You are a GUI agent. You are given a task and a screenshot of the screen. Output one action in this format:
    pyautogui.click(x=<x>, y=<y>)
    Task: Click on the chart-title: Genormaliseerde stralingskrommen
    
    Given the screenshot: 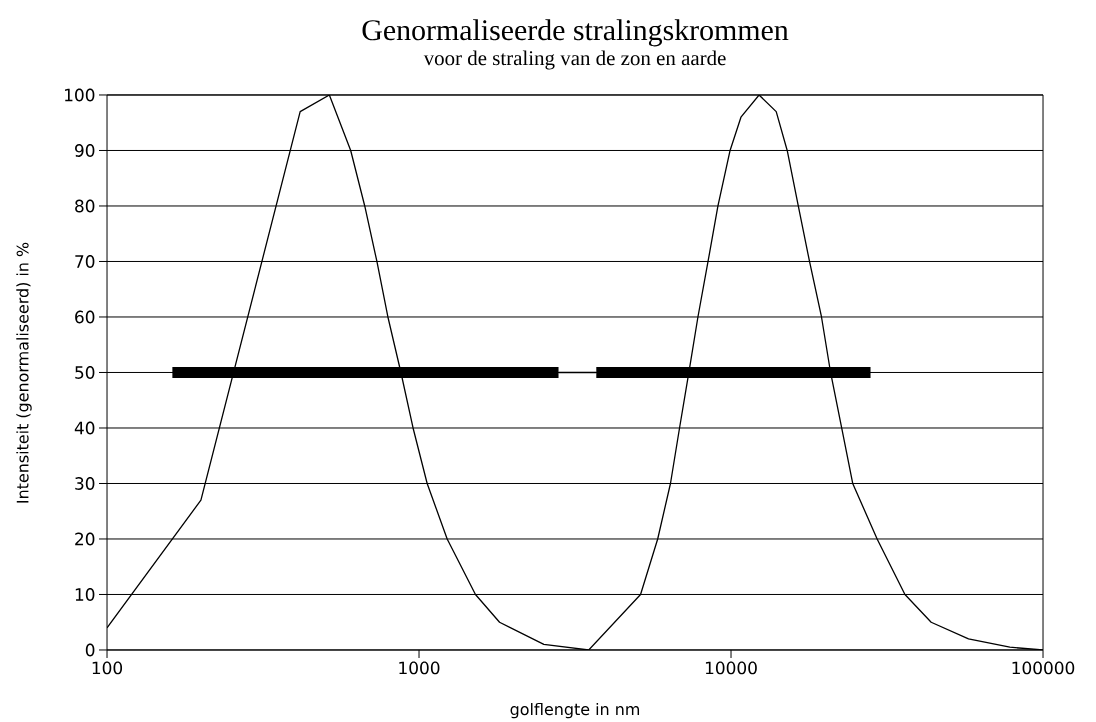 What is the action you would take?
    pyautogui.click(x=575, y=33)
    